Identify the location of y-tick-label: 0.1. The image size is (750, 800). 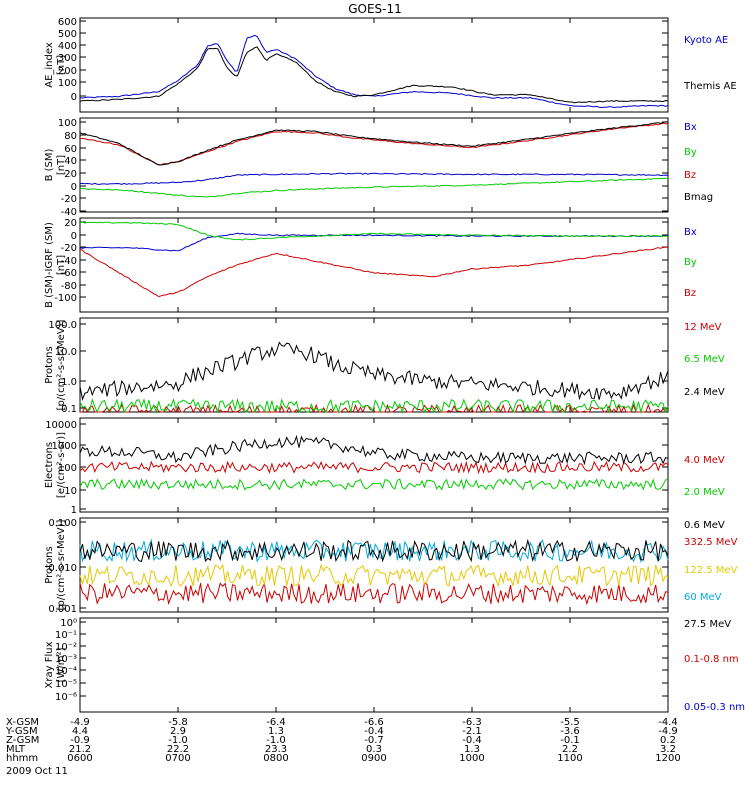
(69, 409).